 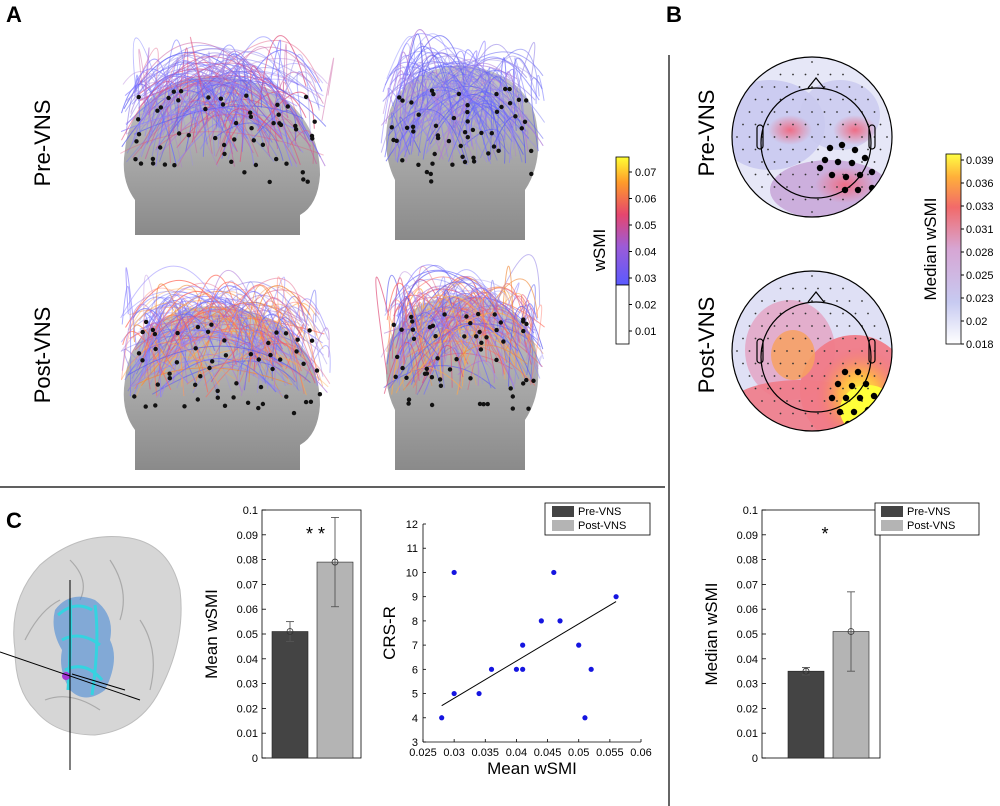 What do you see at coordinates (591, 669) in the screenshot?
I see `scatter-point` at bounding box center [591, 669].